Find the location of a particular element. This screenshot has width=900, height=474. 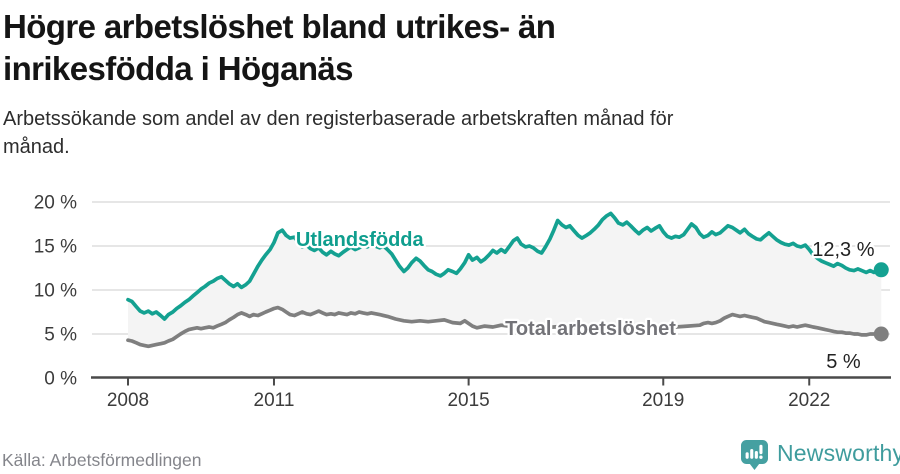

x-axis-label-2022: 2022 is located at coordinates (809, 400).